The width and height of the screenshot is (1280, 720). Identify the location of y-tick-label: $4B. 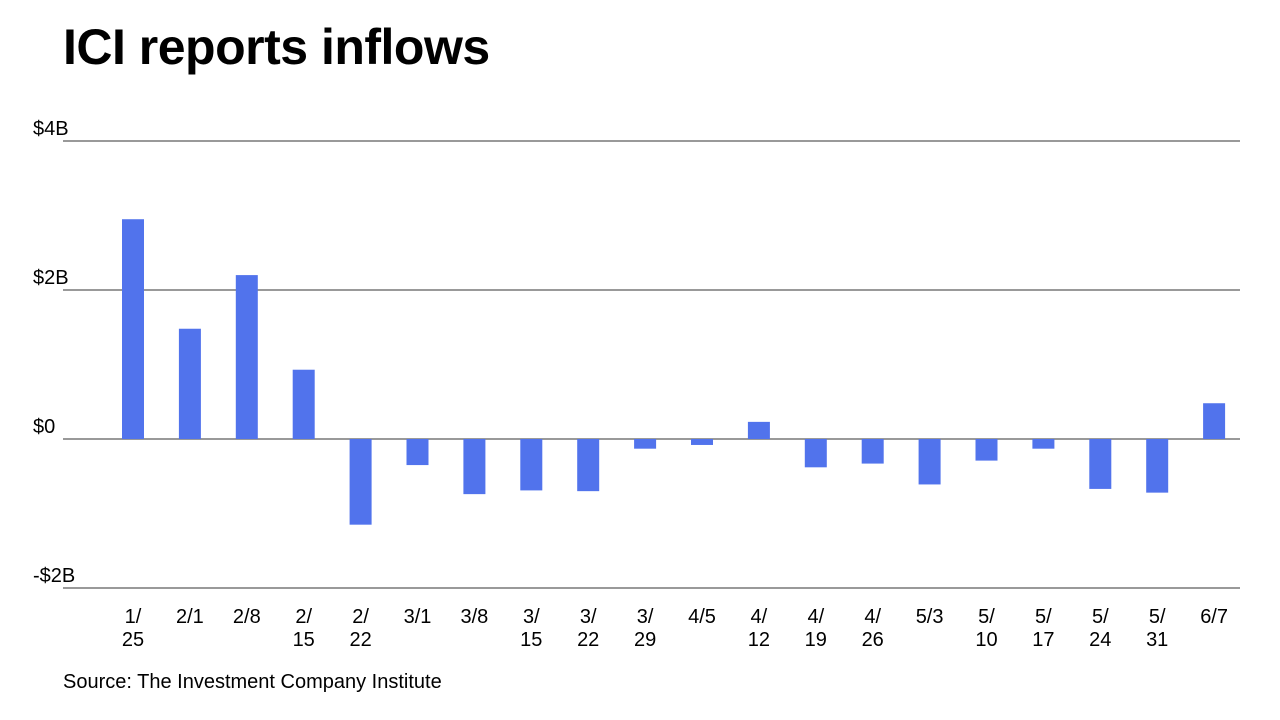
(51, 129).